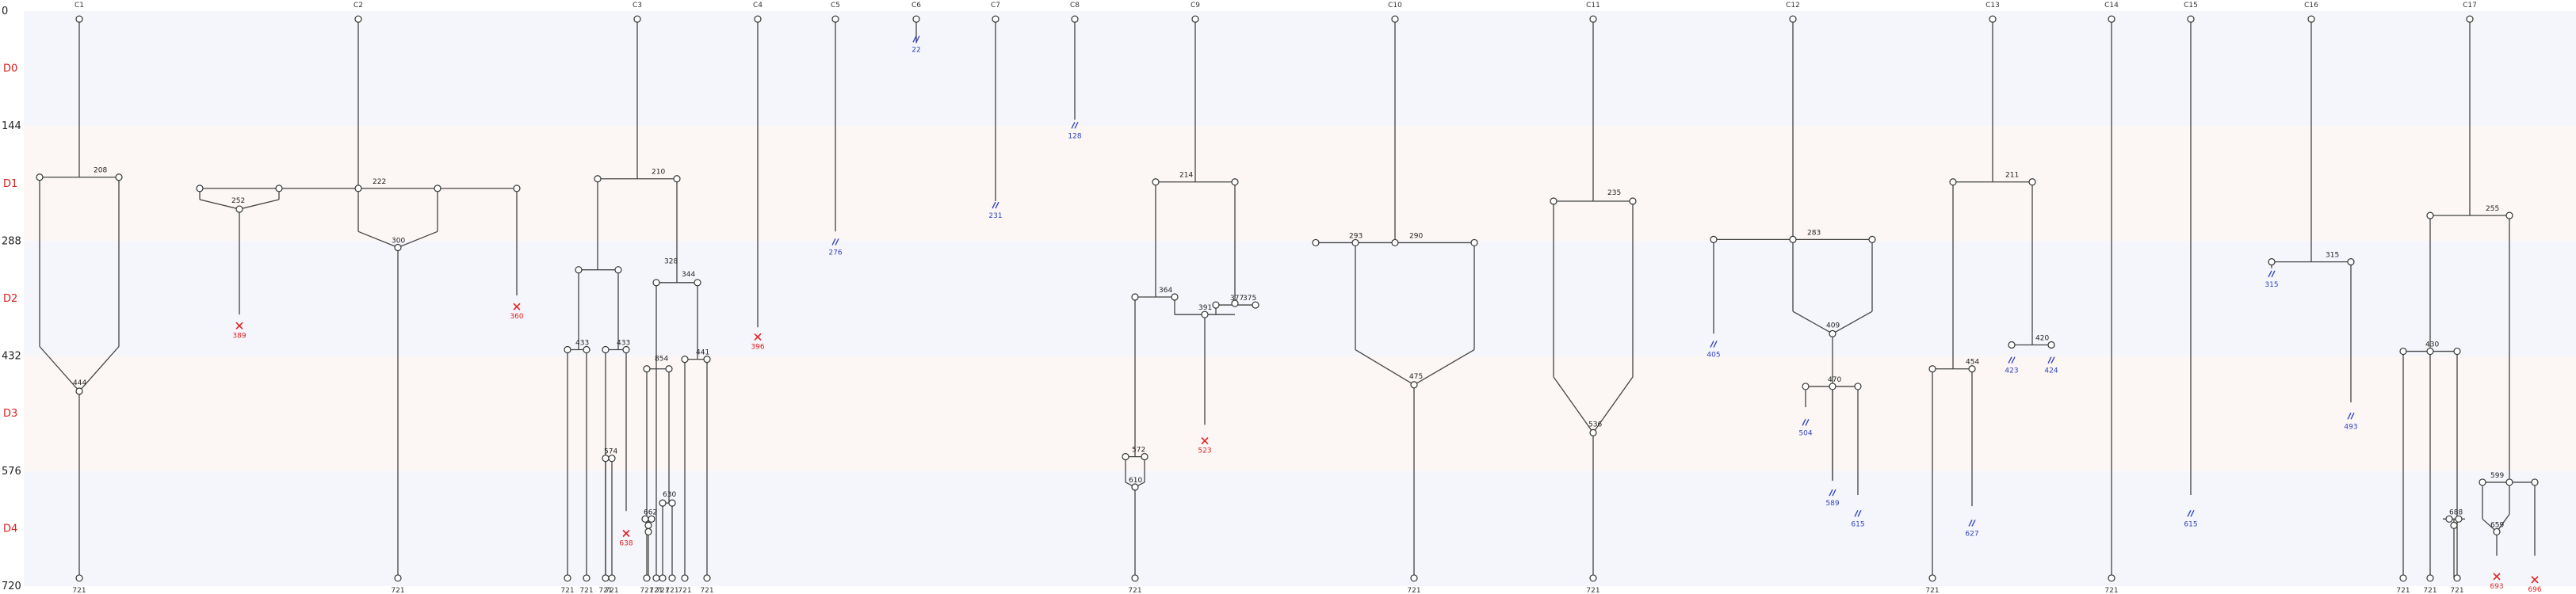 This screenshot has height=594, width=2576. I want to click on column-label: C15, so click(2191, 6).